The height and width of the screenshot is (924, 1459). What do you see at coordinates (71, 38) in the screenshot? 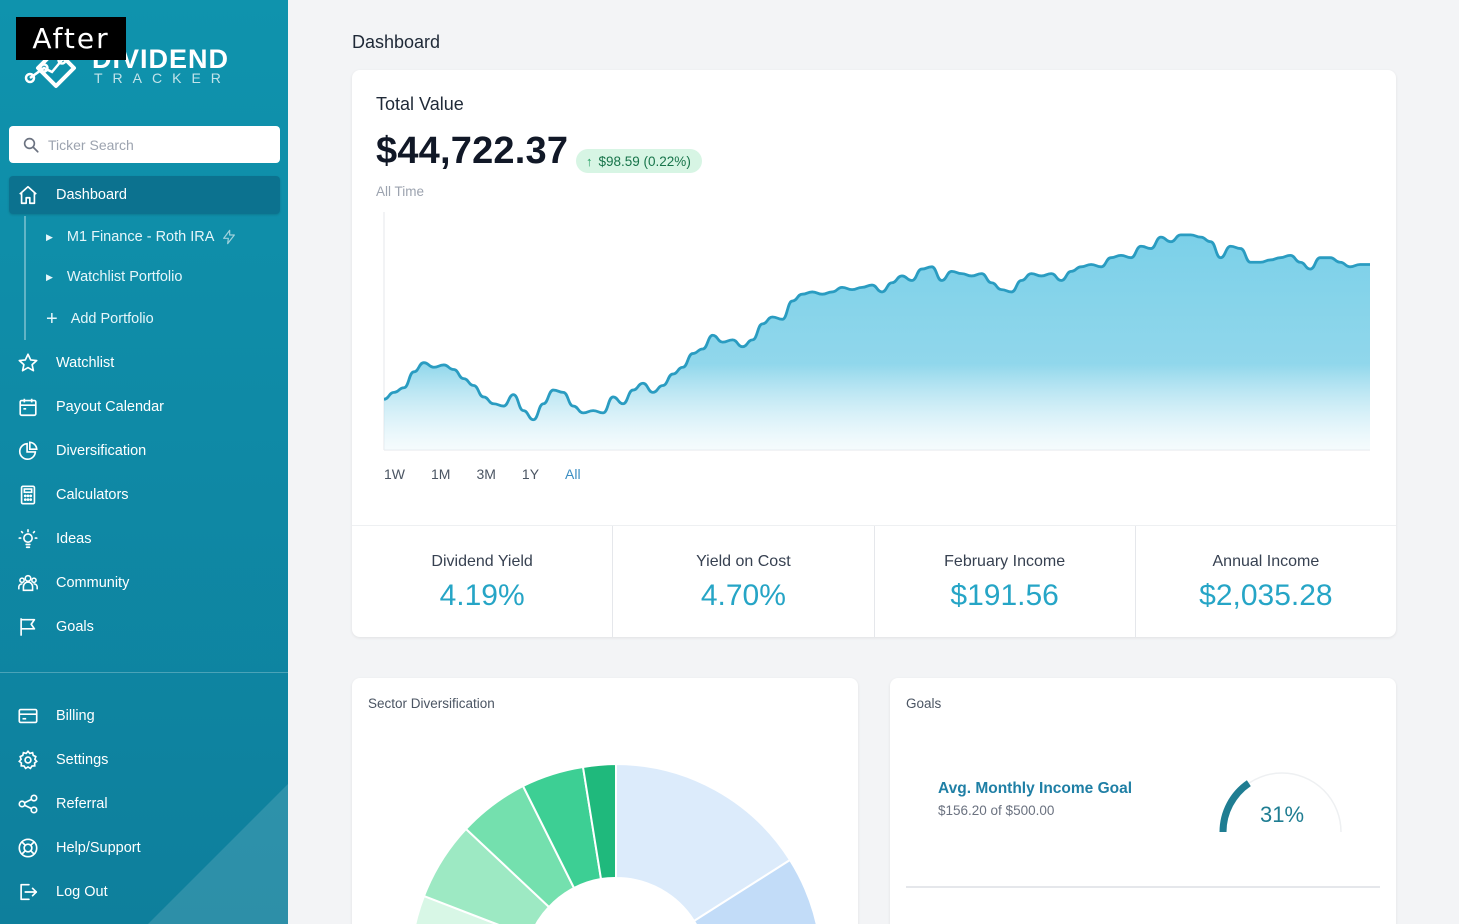
I see `after-overlay-label: After` at bounding box center [71, 38].